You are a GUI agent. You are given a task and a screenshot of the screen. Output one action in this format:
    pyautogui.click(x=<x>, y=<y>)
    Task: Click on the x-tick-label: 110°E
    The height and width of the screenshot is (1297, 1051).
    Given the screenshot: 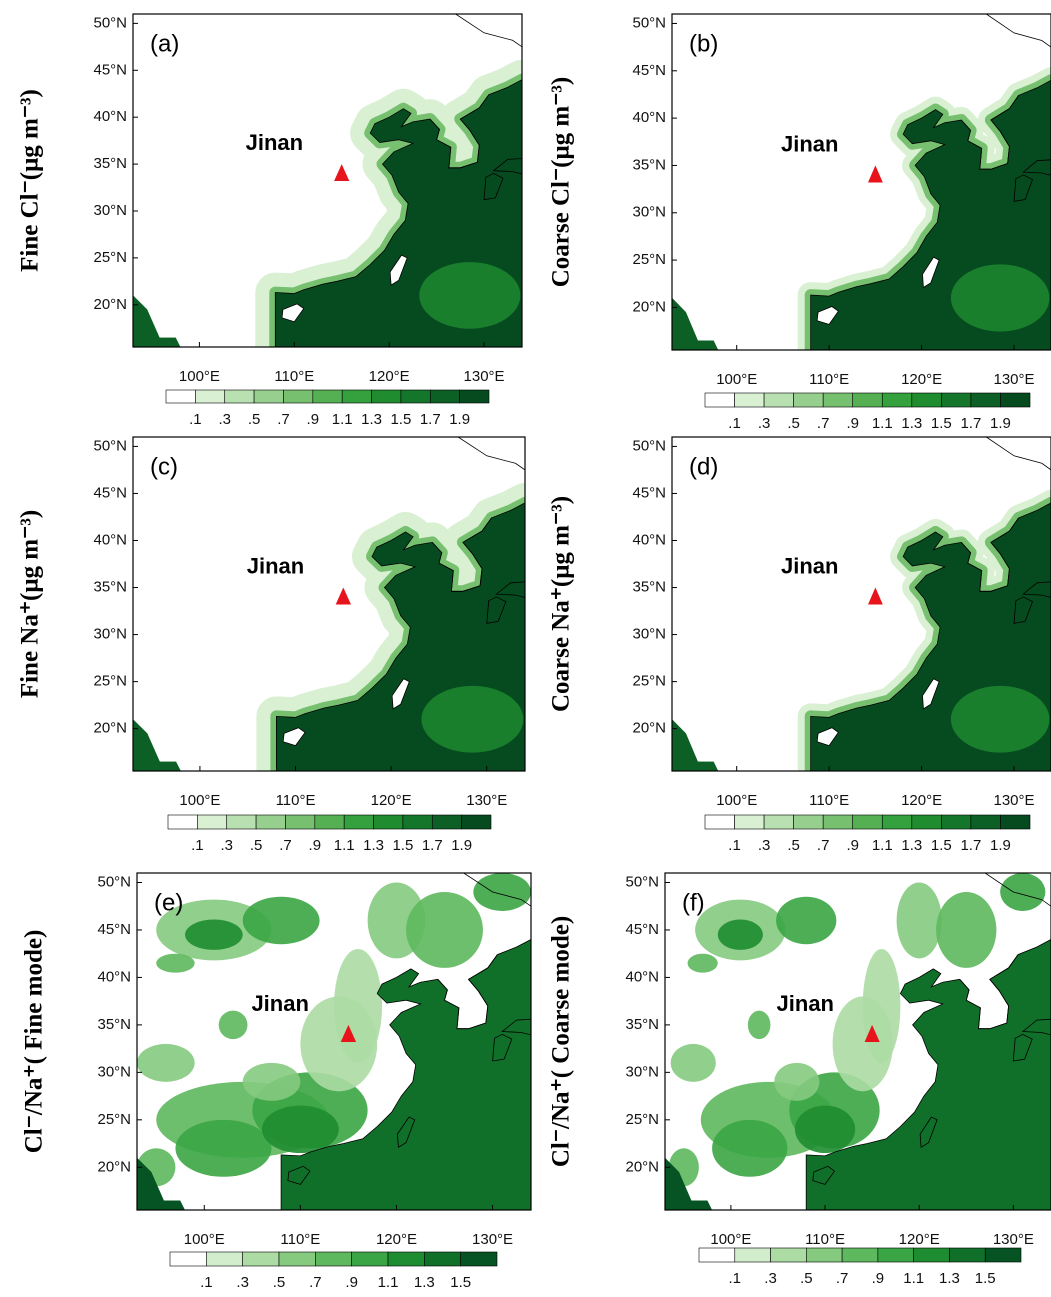 What is the action you would take?
    pyautogui.click(x=294, y=376)
    